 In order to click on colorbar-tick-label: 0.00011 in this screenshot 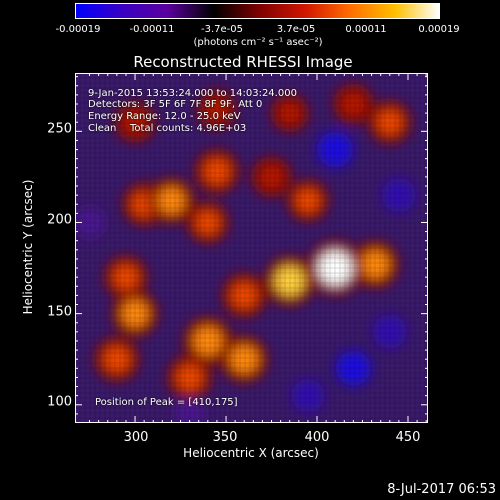, I will do `click(366, 29)`.